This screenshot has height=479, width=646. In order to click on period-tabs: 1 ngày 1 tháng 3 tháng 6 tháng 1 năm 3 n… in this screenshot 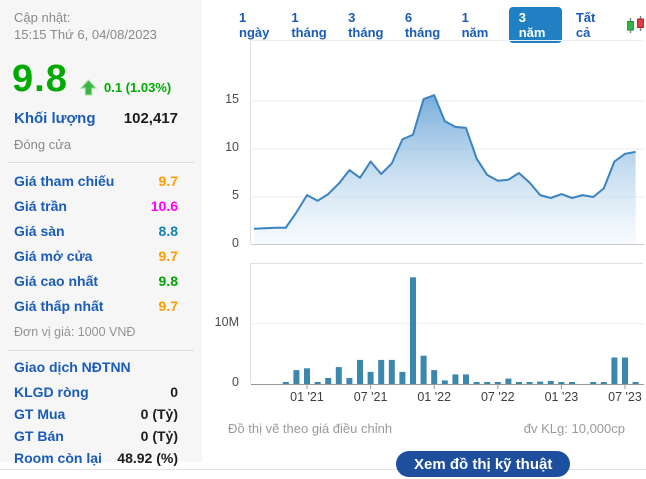, I will do `click(441, 25)`.